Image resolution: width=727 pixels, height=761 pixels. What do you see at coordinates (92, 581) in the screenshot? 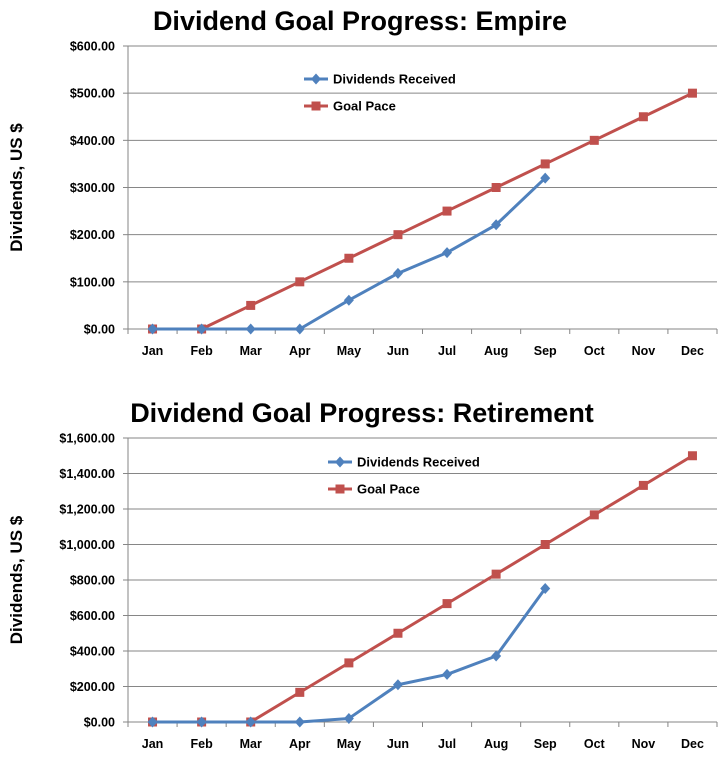
I see `y-tick-label: $800.00` at bounding box center [92, 581].